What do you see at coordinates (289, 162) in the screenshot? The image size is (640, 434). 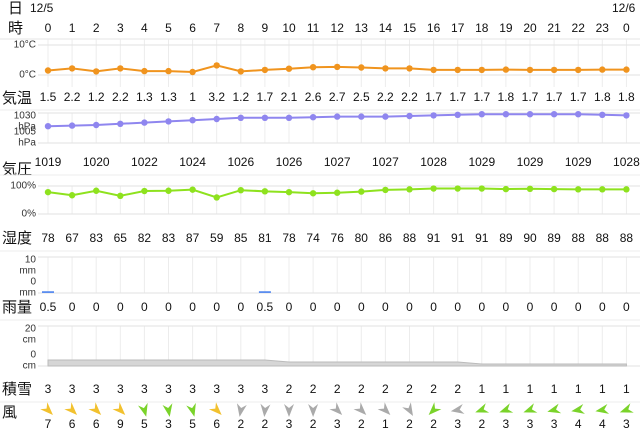 I see `value-label: 1026` at bounding box center [289, 162].